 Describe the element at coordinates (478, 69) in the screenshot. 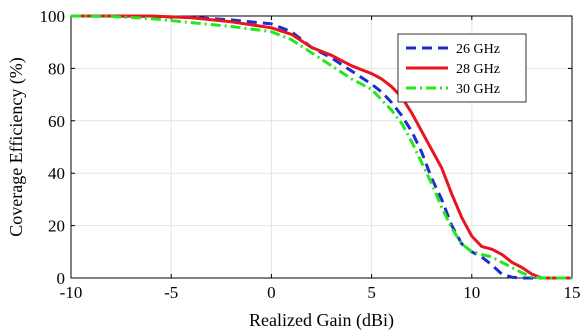

I see `legend-label-1: 28 GHz` at that location.